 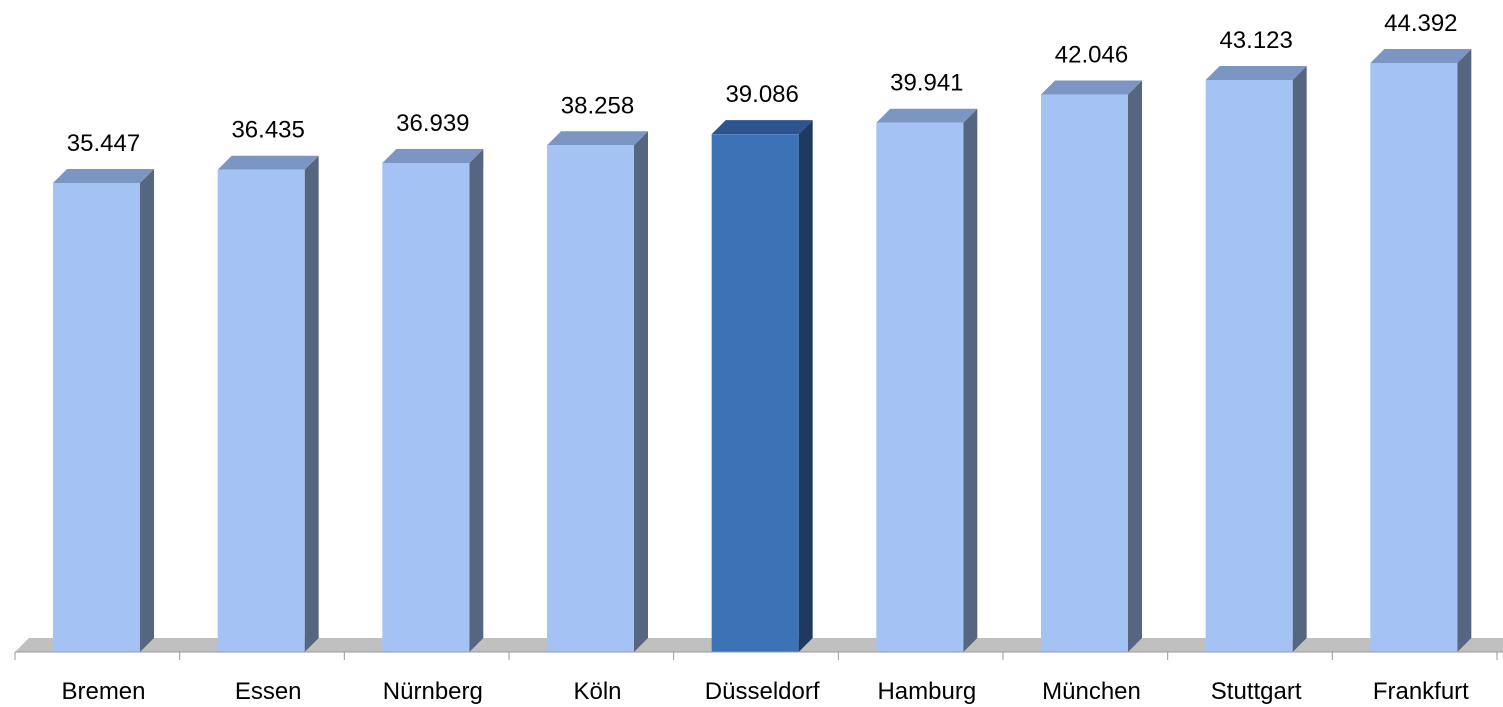 I want to click on x-tick-label: Köln, so click(x=597, y=691).